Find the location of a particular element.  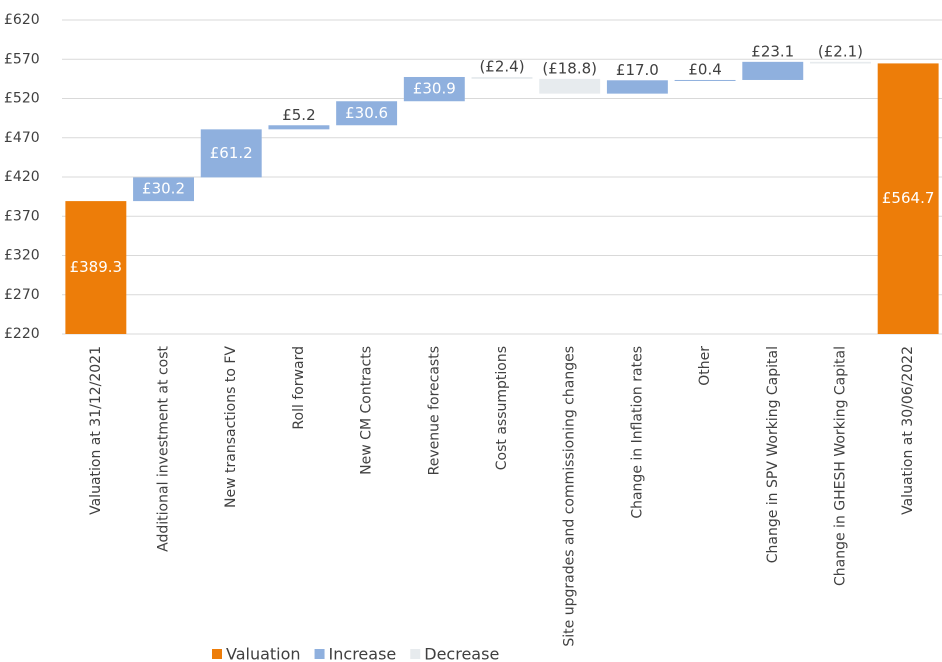

legend-label: Increase is located at coordinates (363, 653).